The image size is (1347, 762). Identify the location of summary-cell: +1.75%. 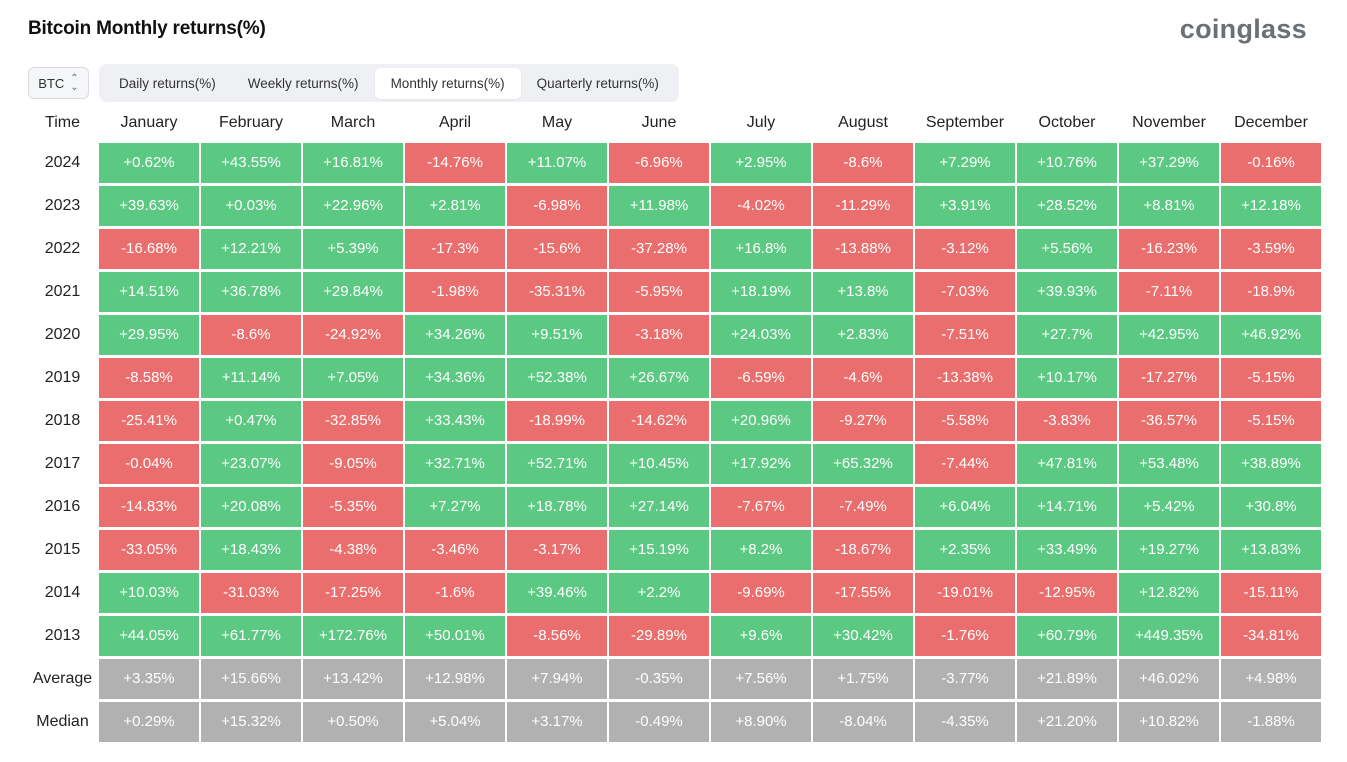
(863, 679).